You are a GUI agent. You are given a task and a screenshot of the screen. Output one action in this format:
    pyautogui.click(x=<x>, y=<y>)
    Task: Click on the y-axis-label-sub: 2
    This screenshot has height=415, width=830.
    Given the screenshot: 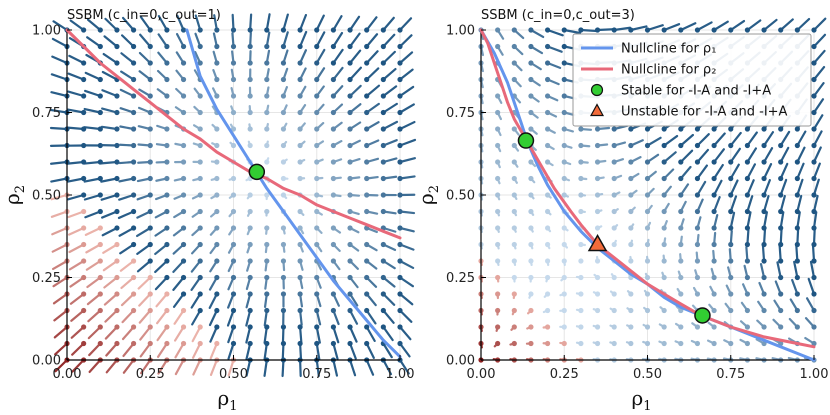 What is the action you would take?
    pyautogui.click(x=434, y=189)
    